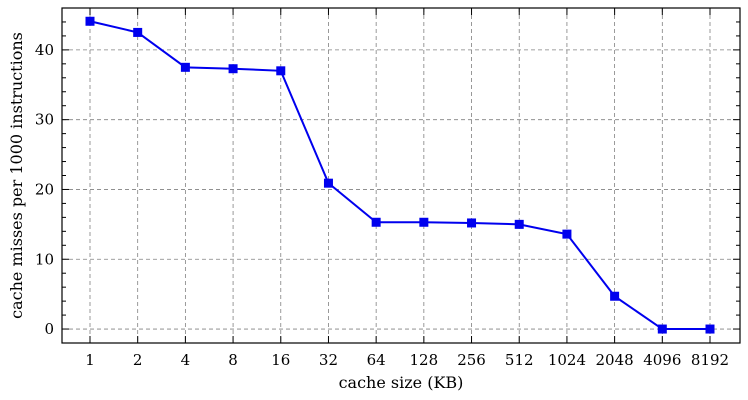 Image resolution: width=748 pixels, height=400 pixels. What do you see at coordinates (44, 50) in the screenshot?
I see `y-tick-label: 40` at bounding box center [44, 50].